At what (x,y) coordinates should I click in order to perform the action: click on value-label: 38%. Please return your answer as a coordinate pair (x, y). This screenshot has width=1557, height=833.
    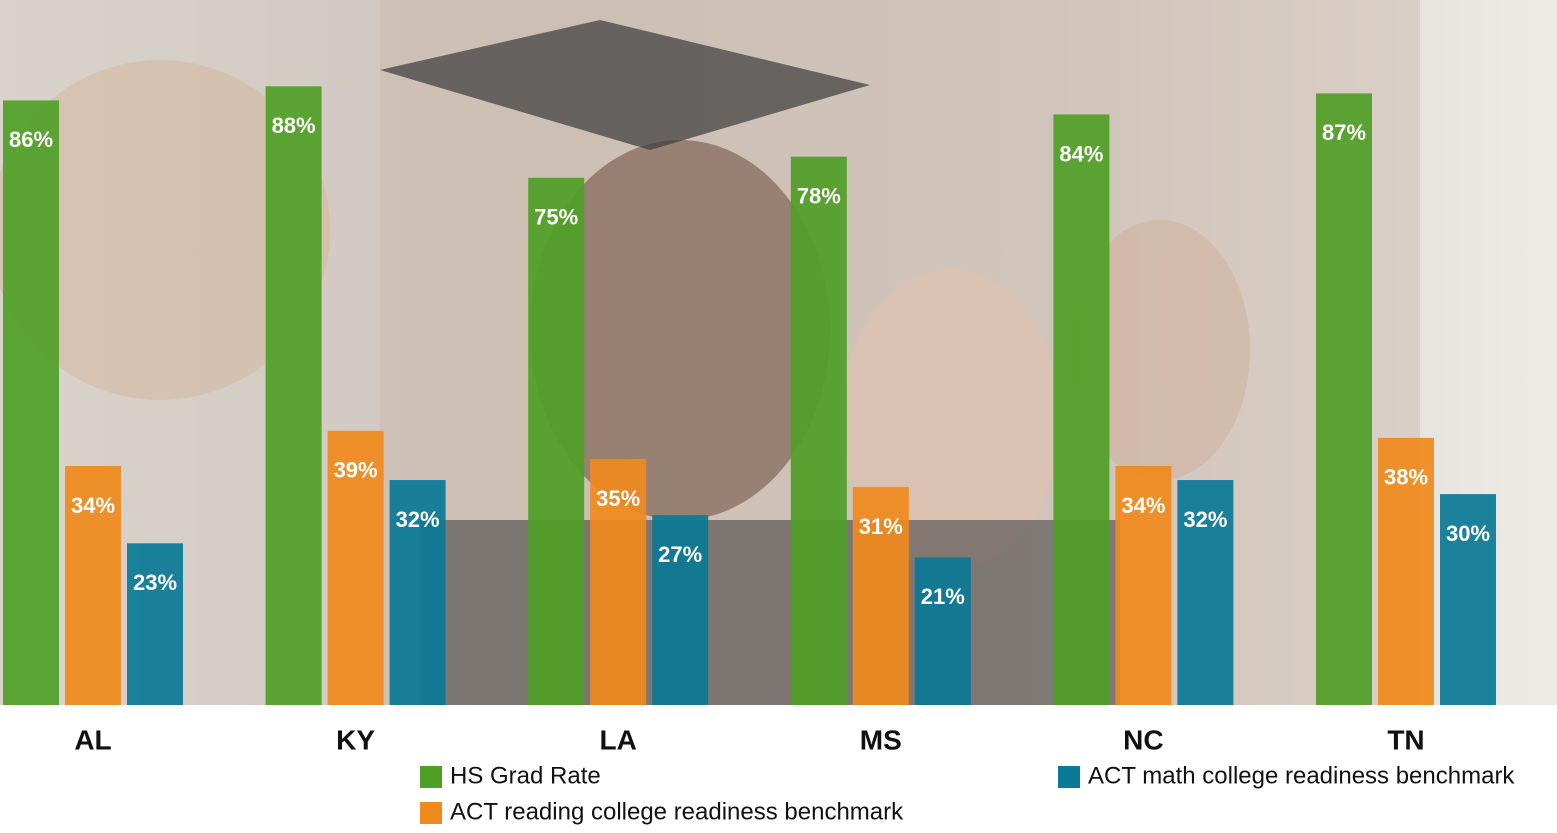
    Looking at the image, I should click on (1406, 477).